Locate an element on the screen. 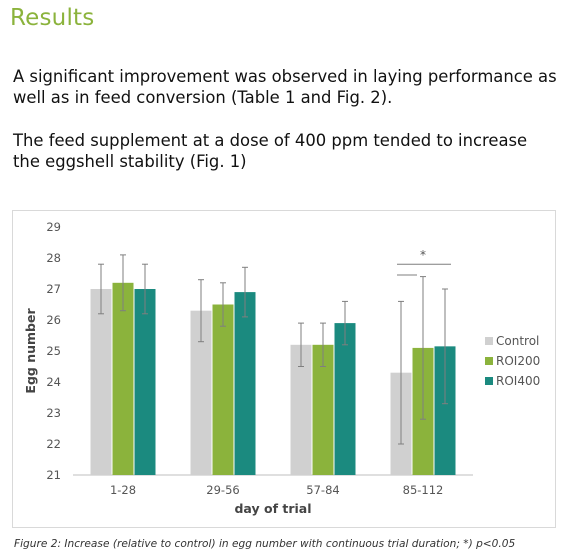 This screenshot has height=556, width=563. significance-marker: * is located at coordinates (423, 255).